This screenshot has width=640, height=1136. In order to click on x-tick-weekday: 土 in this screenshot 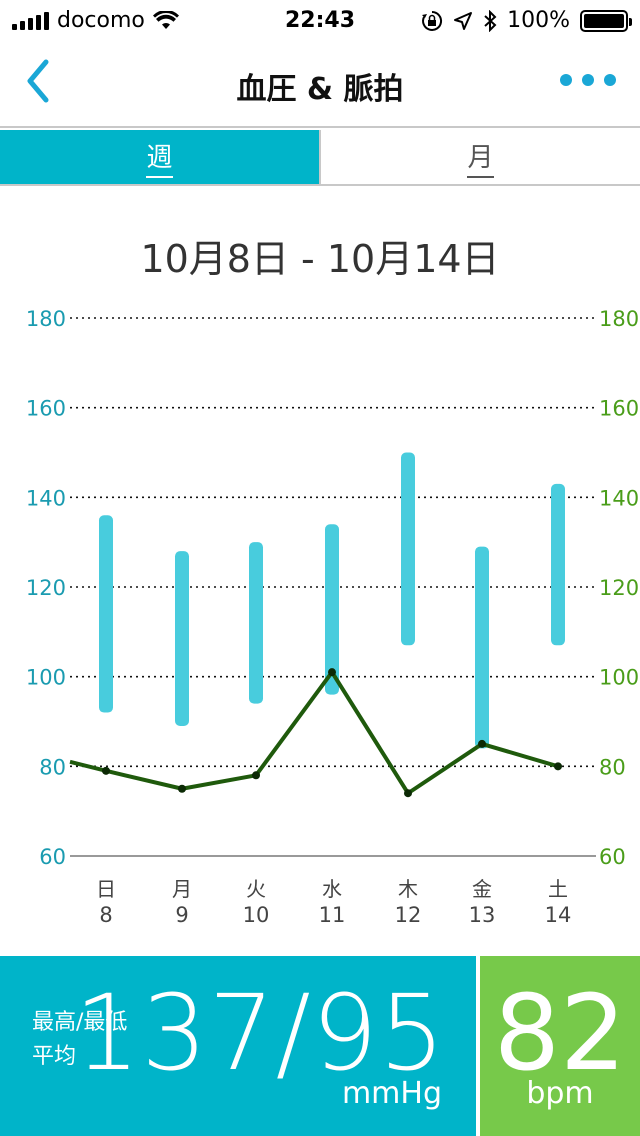, I will do `click(558, 889)`.